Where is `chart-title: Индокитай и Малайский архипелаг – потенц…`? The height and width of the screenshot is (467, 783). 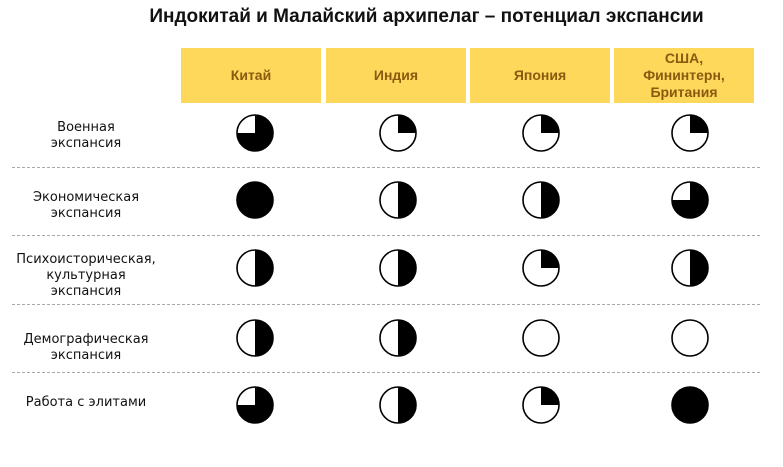 chart-title: Индокитай и Малайский архипелаг – потенц… is located at coordinates (426, 16).